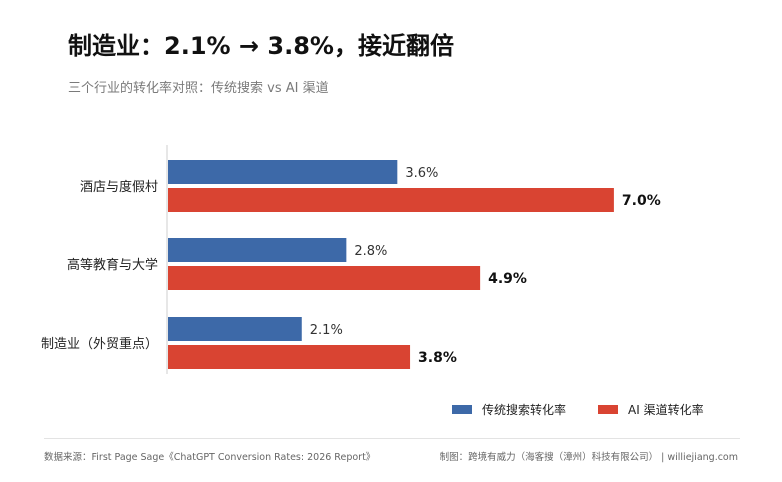  I want to click on category-label: 高等教育与大学, so click(112, 265).